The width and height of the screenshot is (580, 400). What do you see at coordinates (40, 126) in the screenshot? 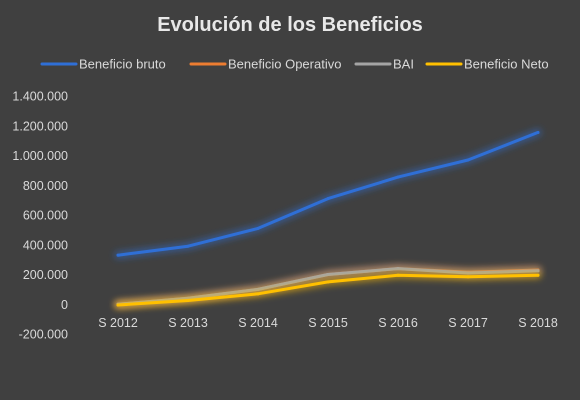
I see `y-tick-label: 1.200.000` at bounding box center [40, 126].